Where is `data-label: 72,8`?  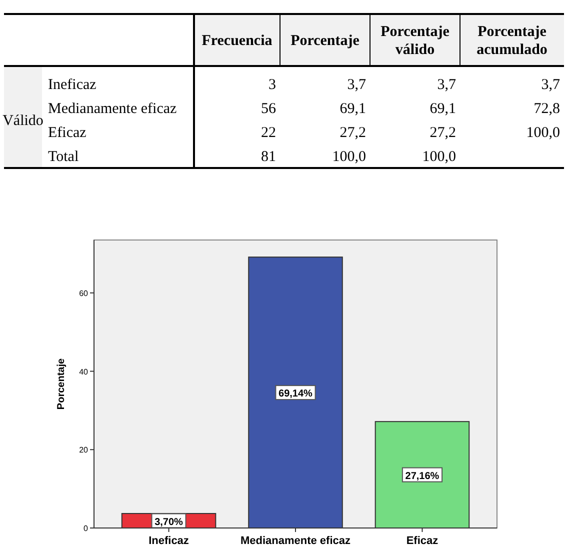
data-label: 72,8 is located at coordinates (547, 109).